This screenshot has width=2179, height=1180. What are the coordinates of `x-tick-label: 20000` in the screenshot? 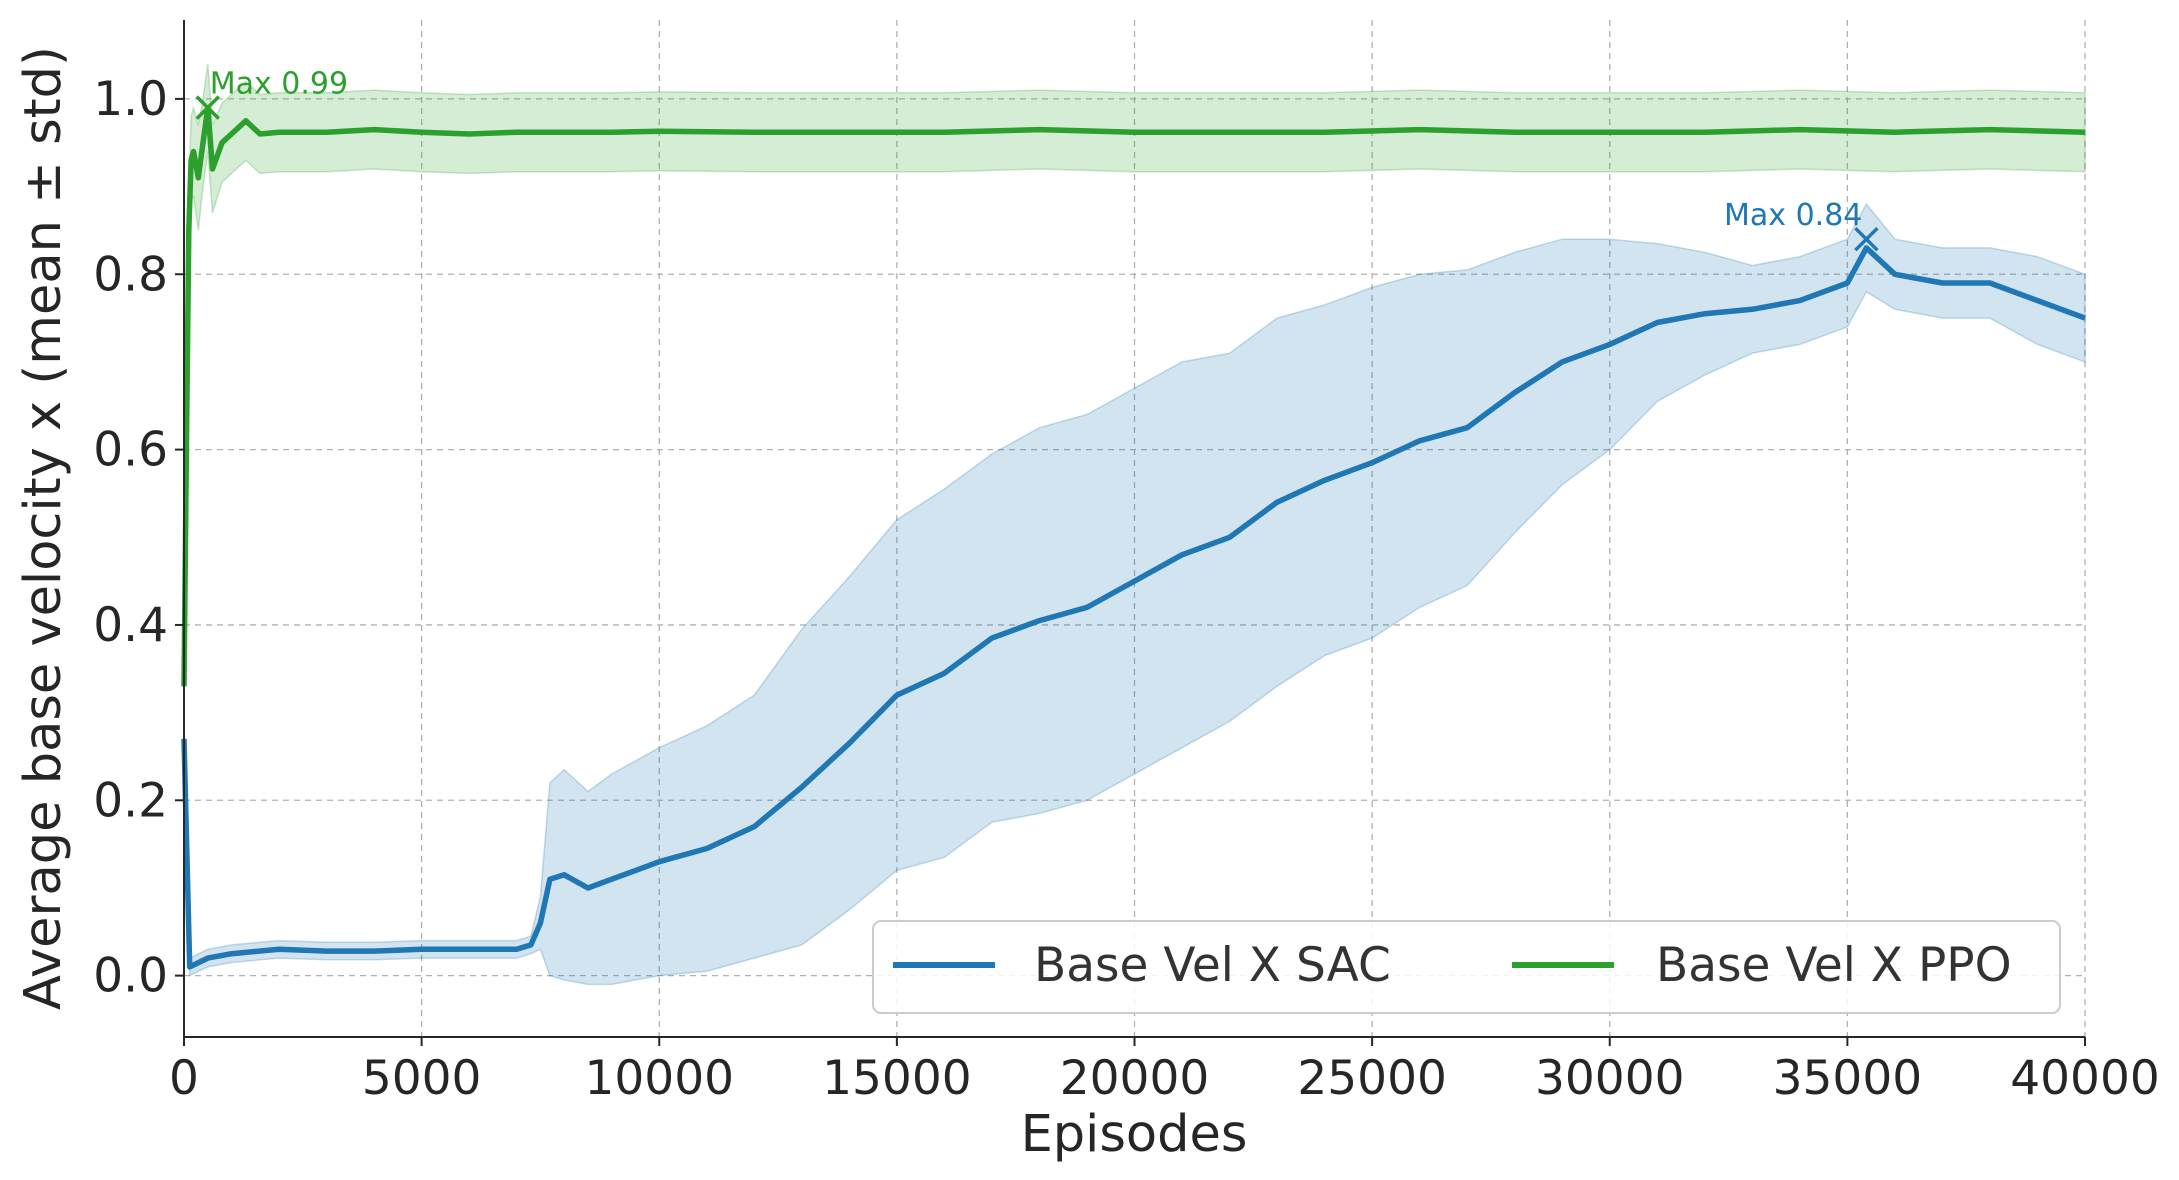 It's located at (1135, 1078).